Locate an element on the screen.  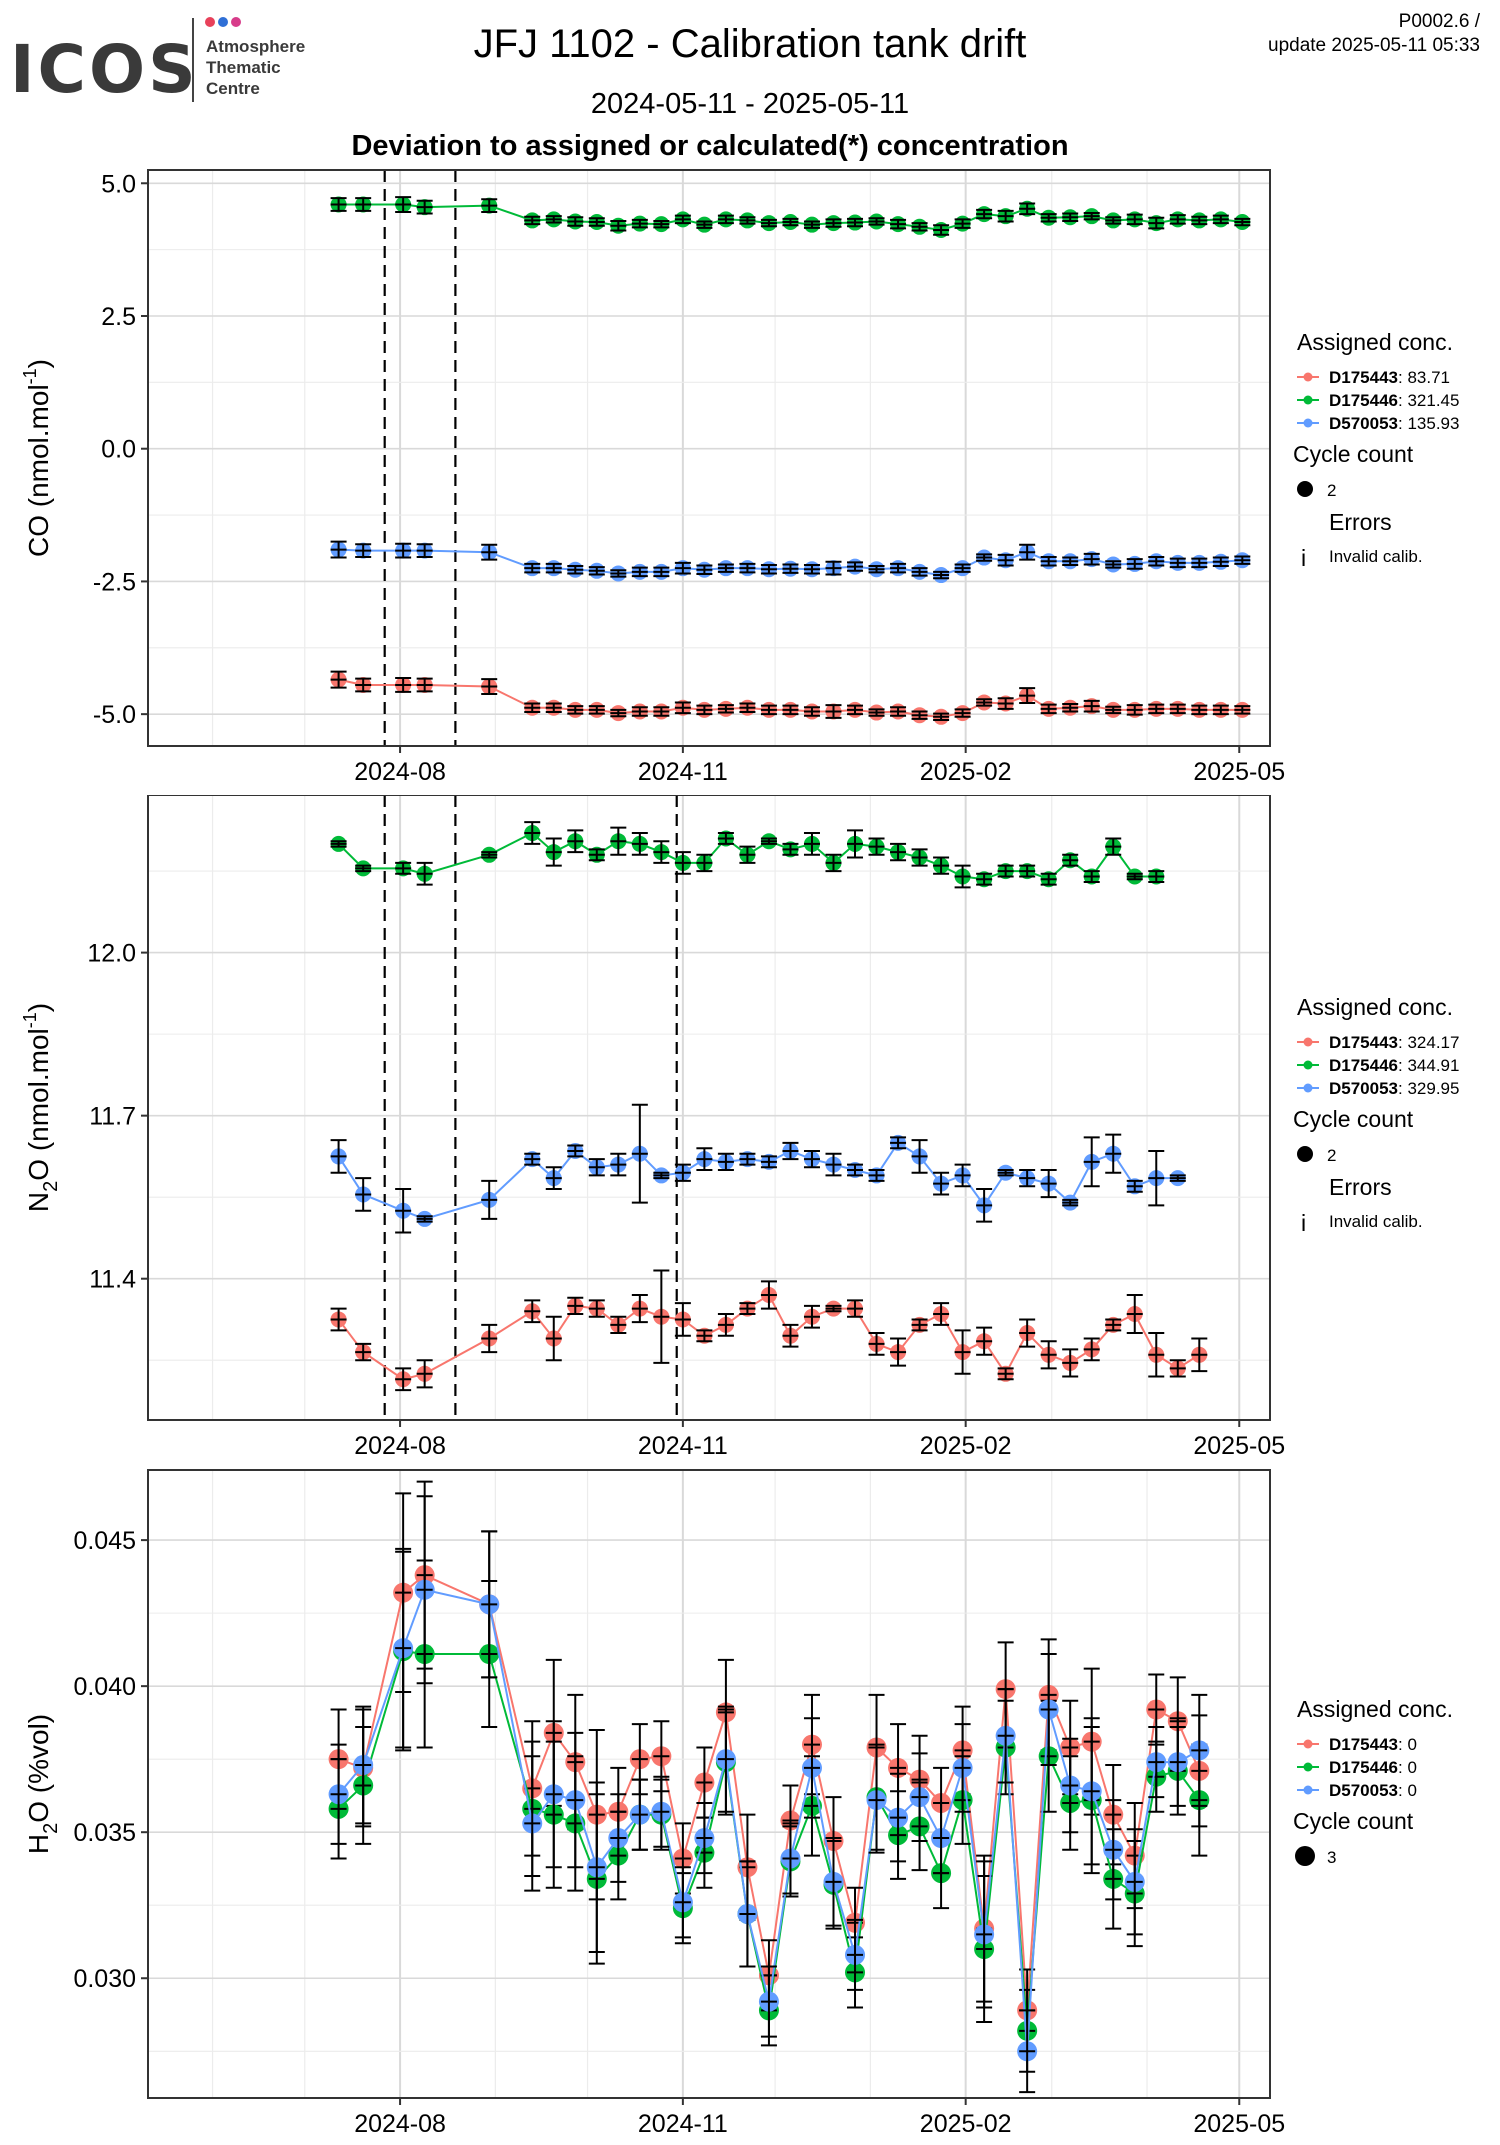
legend-series-value: : 83.71 is located at coordinates (1424, 377).